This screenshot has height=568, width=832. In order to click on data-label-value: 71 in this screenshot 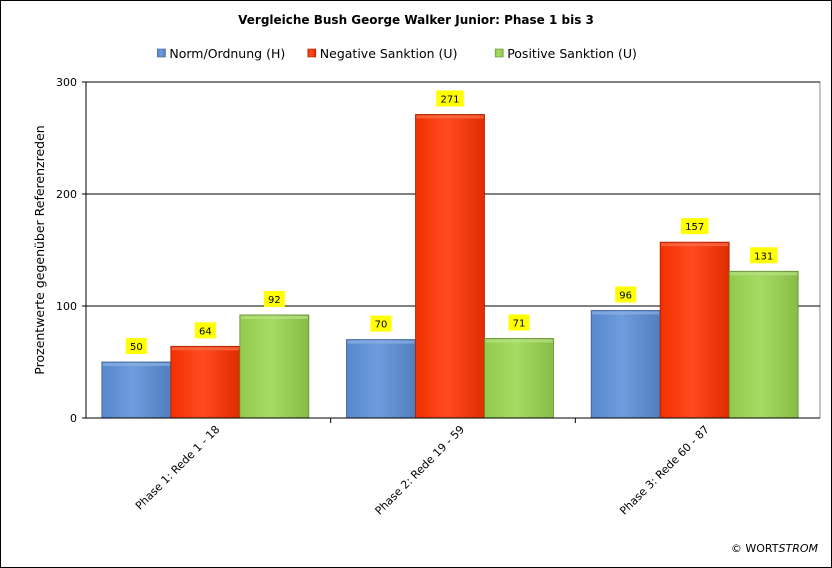, I will do `click(519, 323)`.